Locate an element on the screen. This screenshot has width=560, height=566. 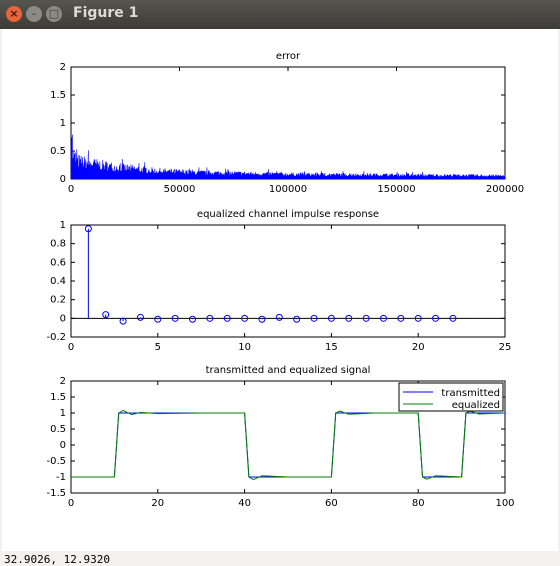
x-tick-label: 25 is located at coordinates (505, 347).